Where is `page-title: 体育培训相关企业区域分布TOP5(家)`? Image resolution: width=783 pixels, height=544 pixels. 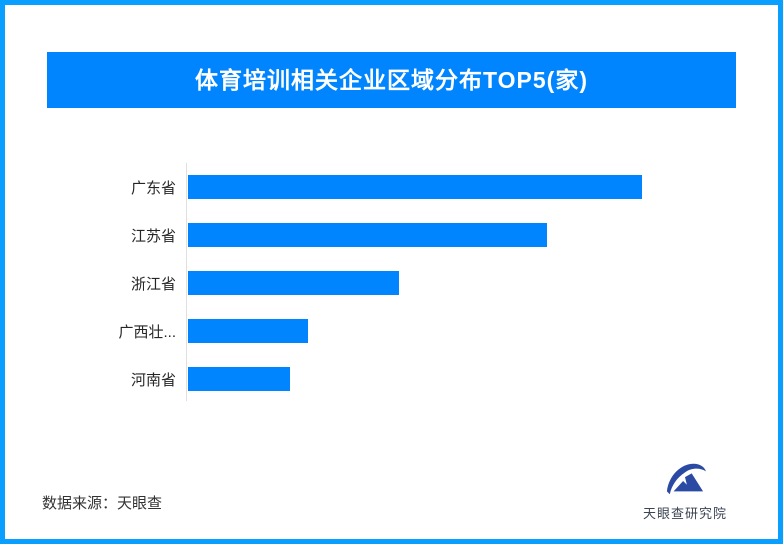
page-title: 体育培训相关企业区域分布TOP5(家) is located at coordinates (391, 79).